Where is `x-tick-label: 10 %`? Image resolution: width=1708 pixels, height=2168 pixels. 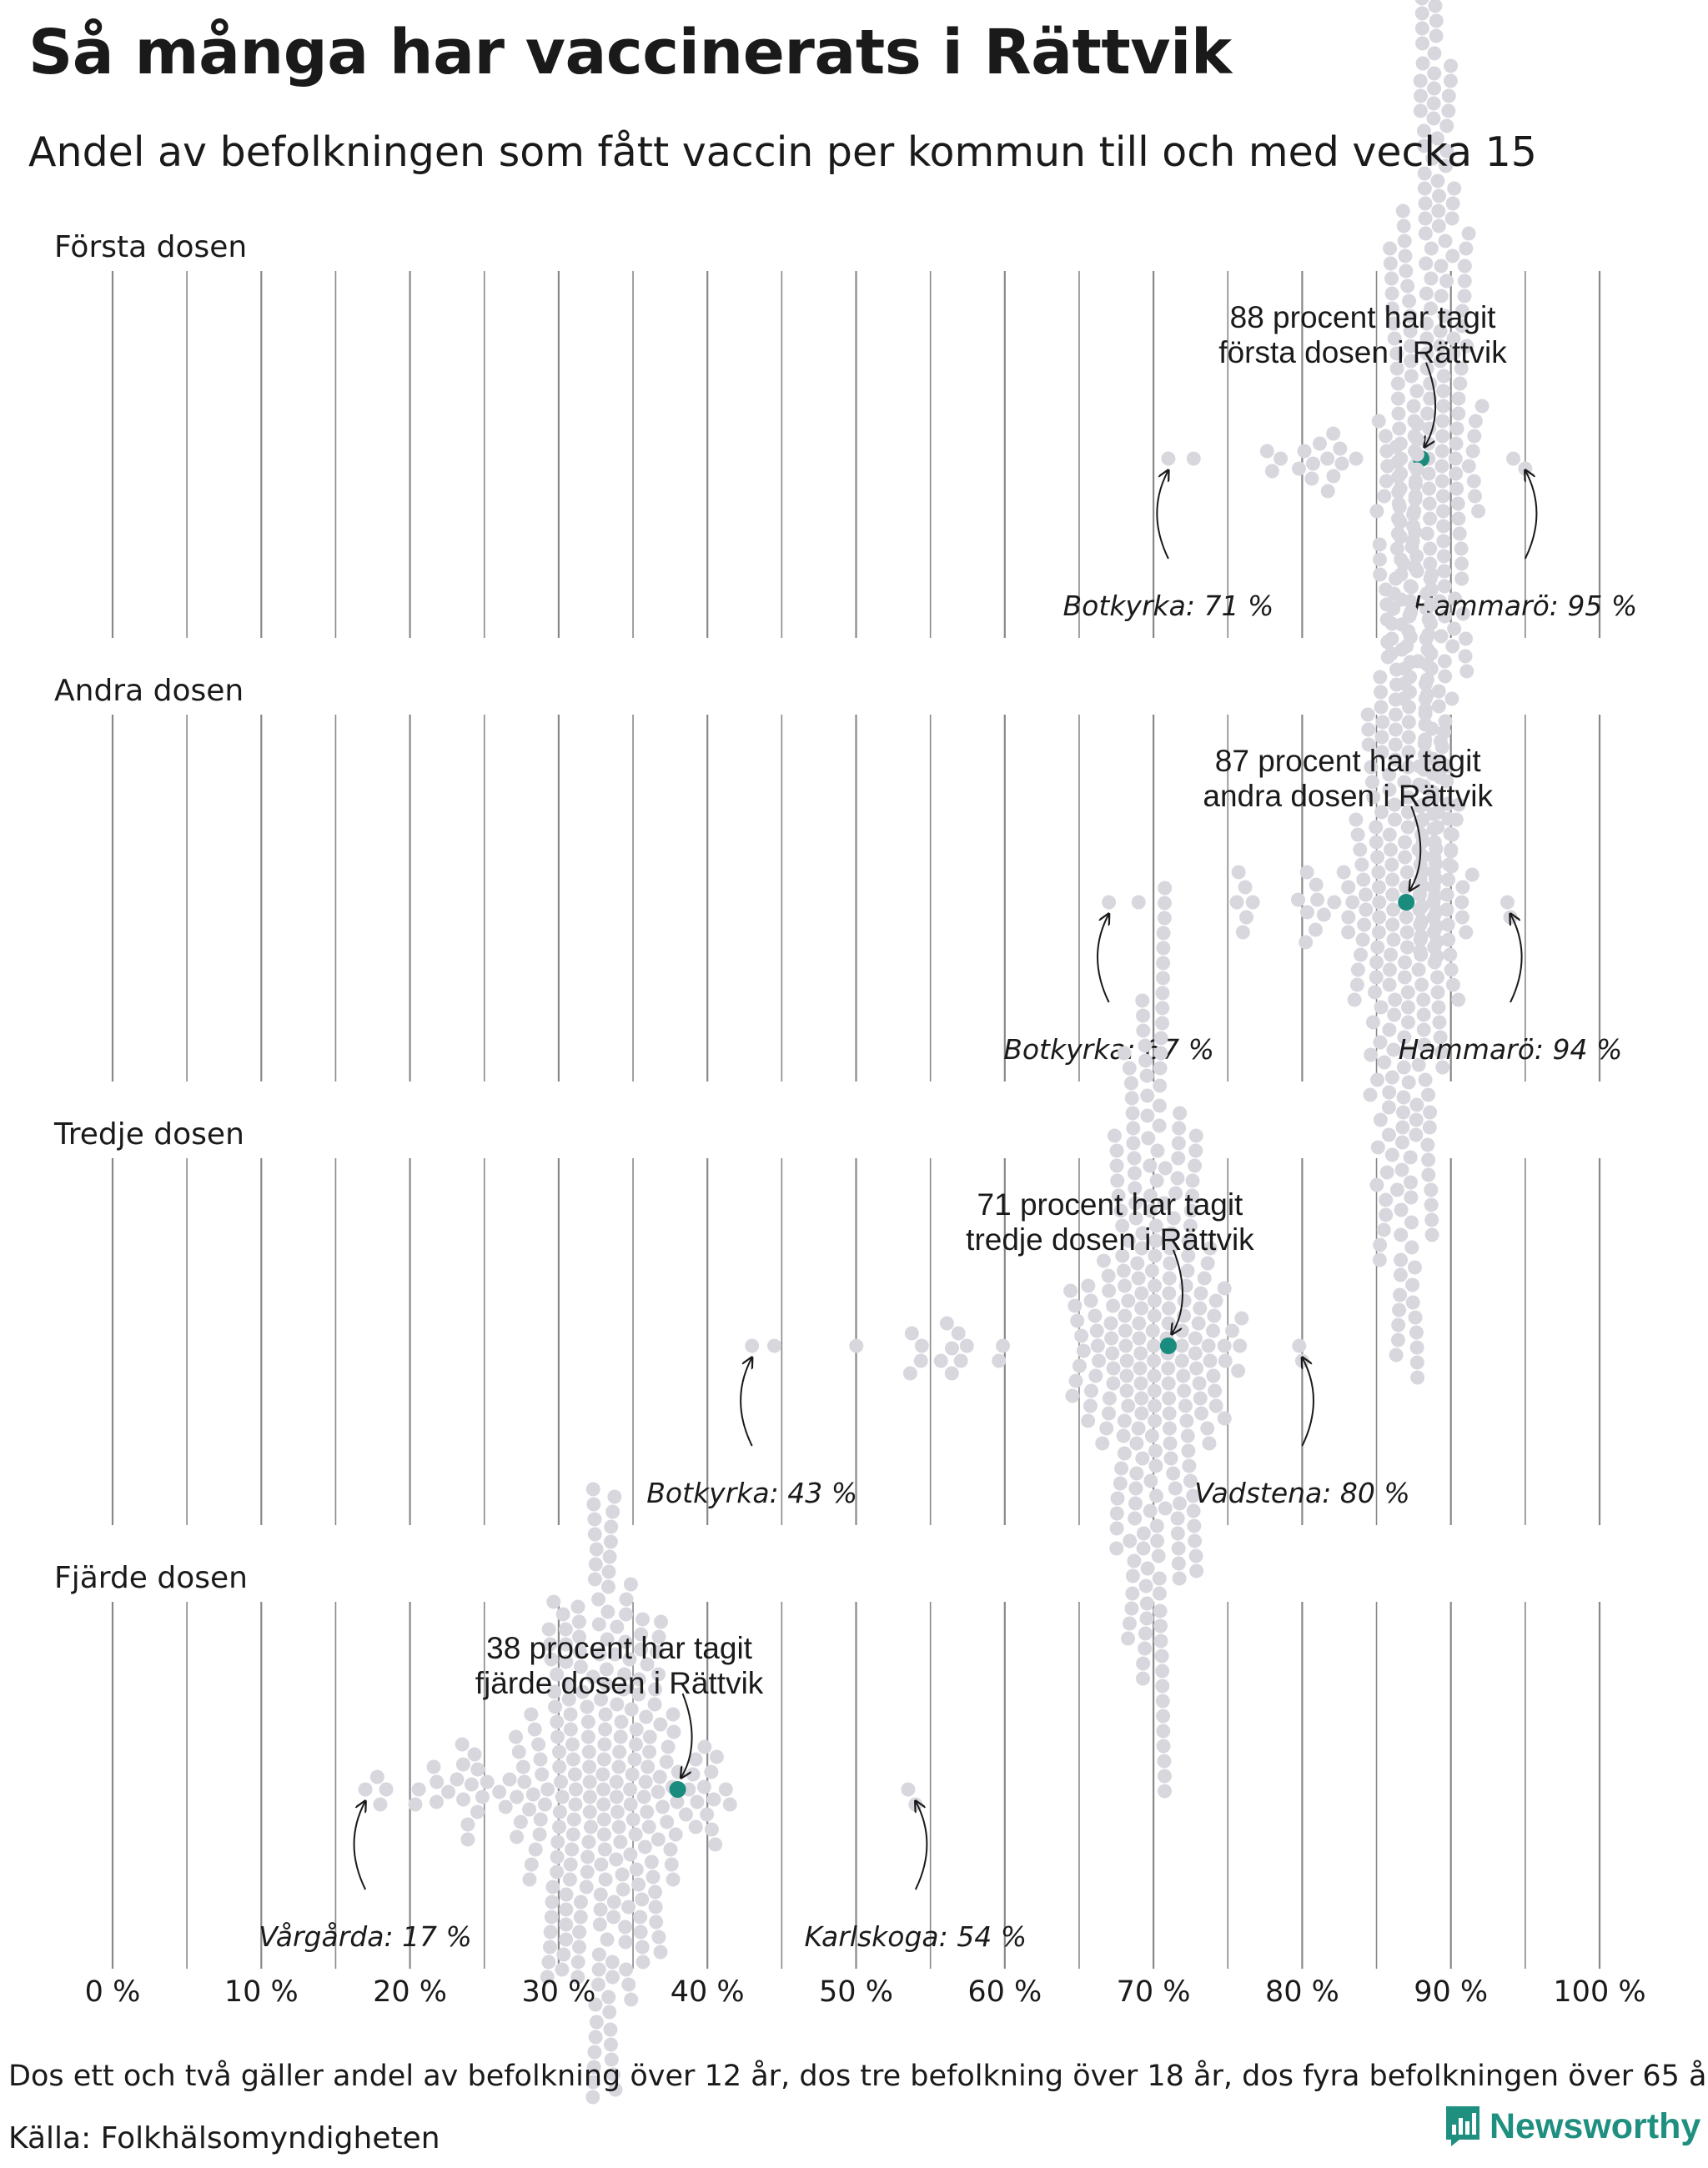 x-tick-label: 10 % is located at coordinates (261, 1992).